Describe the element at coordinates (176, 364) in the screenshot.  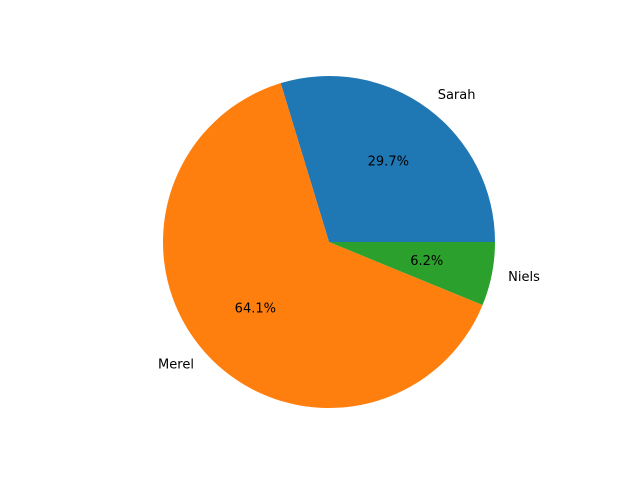
I see `slice-label-merel: Merel` at that location.